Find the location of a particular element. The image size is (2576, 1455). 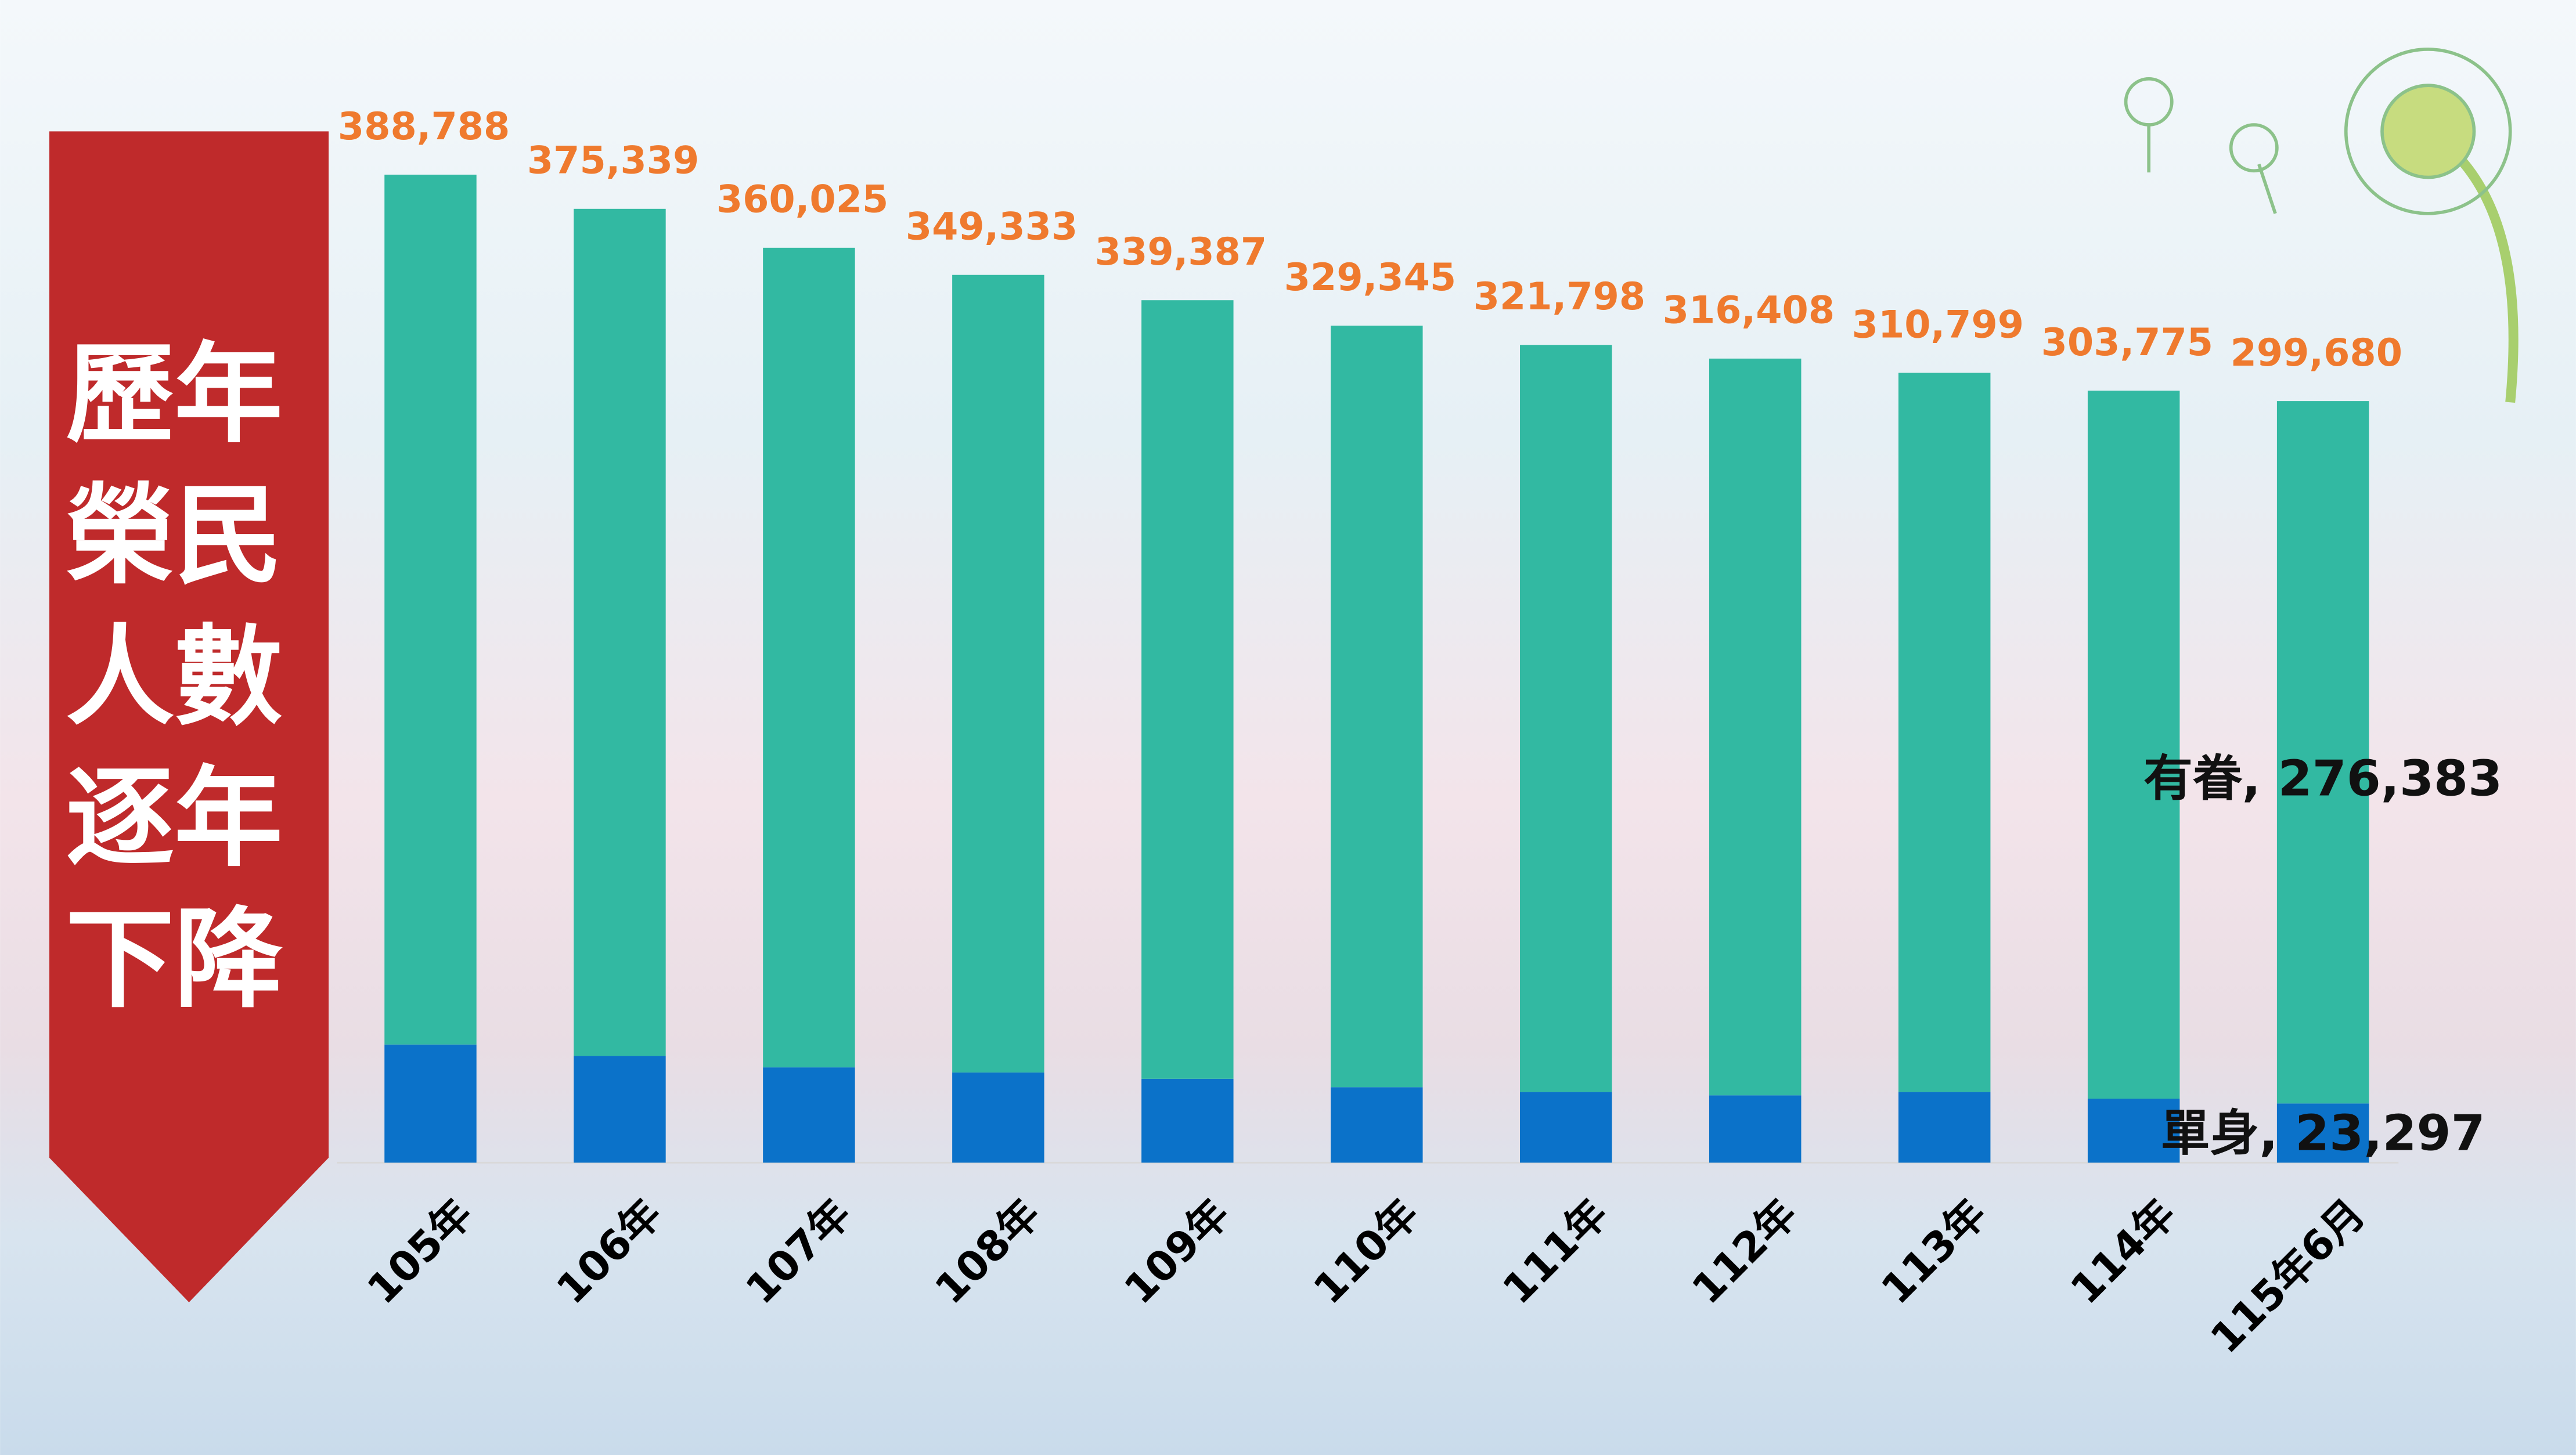

title-arrow is located at coordinates (189, 716).